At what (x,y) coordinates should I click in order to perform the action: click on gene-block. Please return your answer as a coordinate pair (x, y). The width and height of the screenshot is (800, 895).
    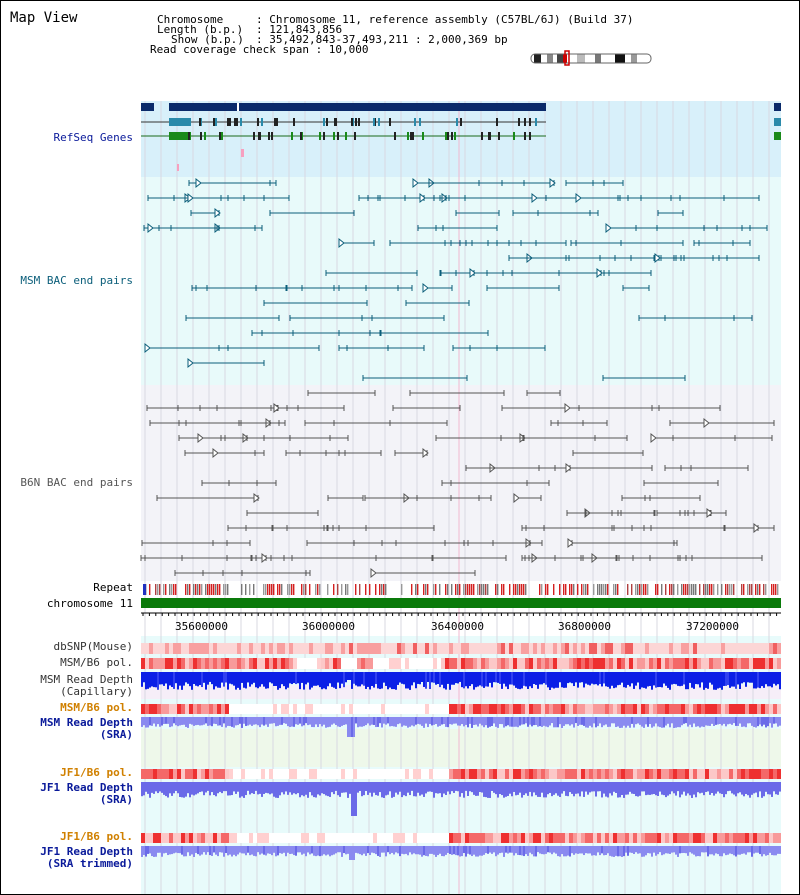
    Looking at the image, I should click on (357, 107).